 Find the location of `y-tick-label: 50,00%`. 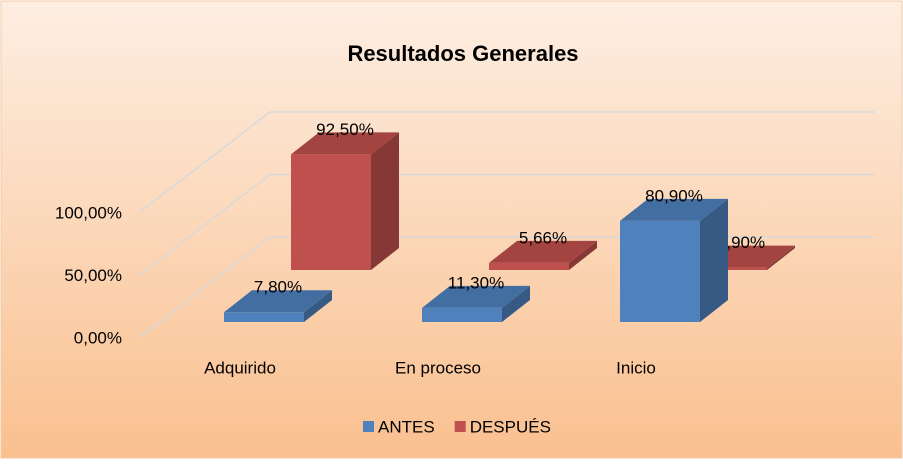

y-tick-label: 50,00% is located at coordinates (93, 275).